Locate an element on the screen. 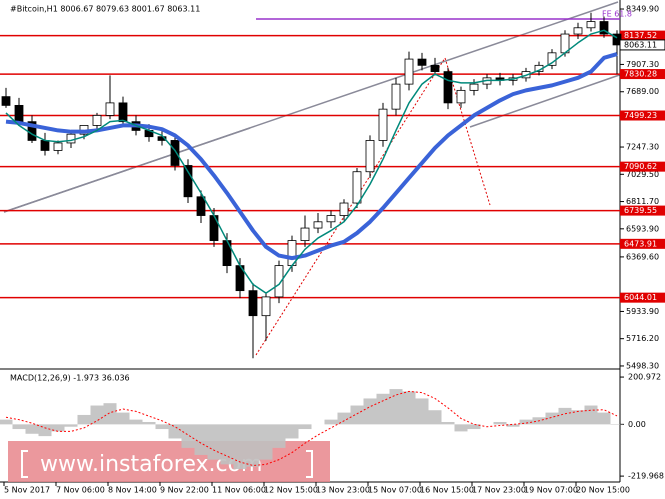 The height and width of the screenshot is (499, 665). x-tick-label: 11 Nov 06:00 is located at coordinates (239, 490).